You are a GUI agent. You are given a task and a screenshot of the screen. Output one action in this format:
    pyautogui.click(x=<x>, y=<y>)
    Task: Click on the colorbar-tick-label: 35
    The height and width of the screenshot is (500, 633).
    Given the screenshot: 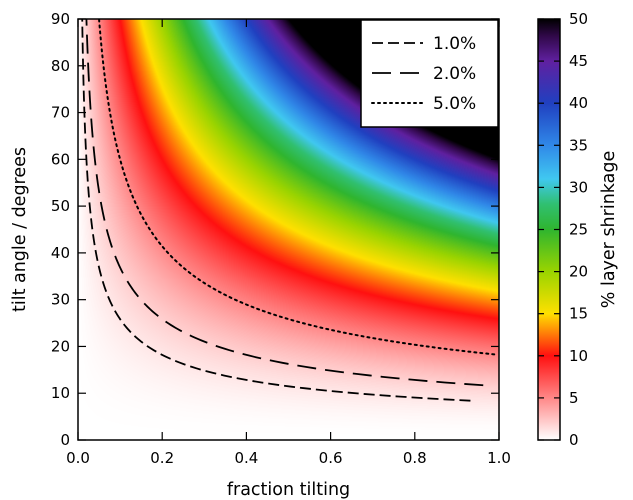 What is the action you would take?
    pyautogui.click(x=578, y=145)
    